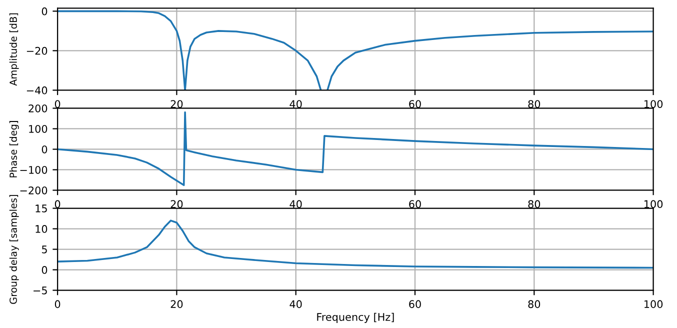 The width and height of the screenshot is (677, 328). I want to click on y-tick-label: −5, so click(40, 290).